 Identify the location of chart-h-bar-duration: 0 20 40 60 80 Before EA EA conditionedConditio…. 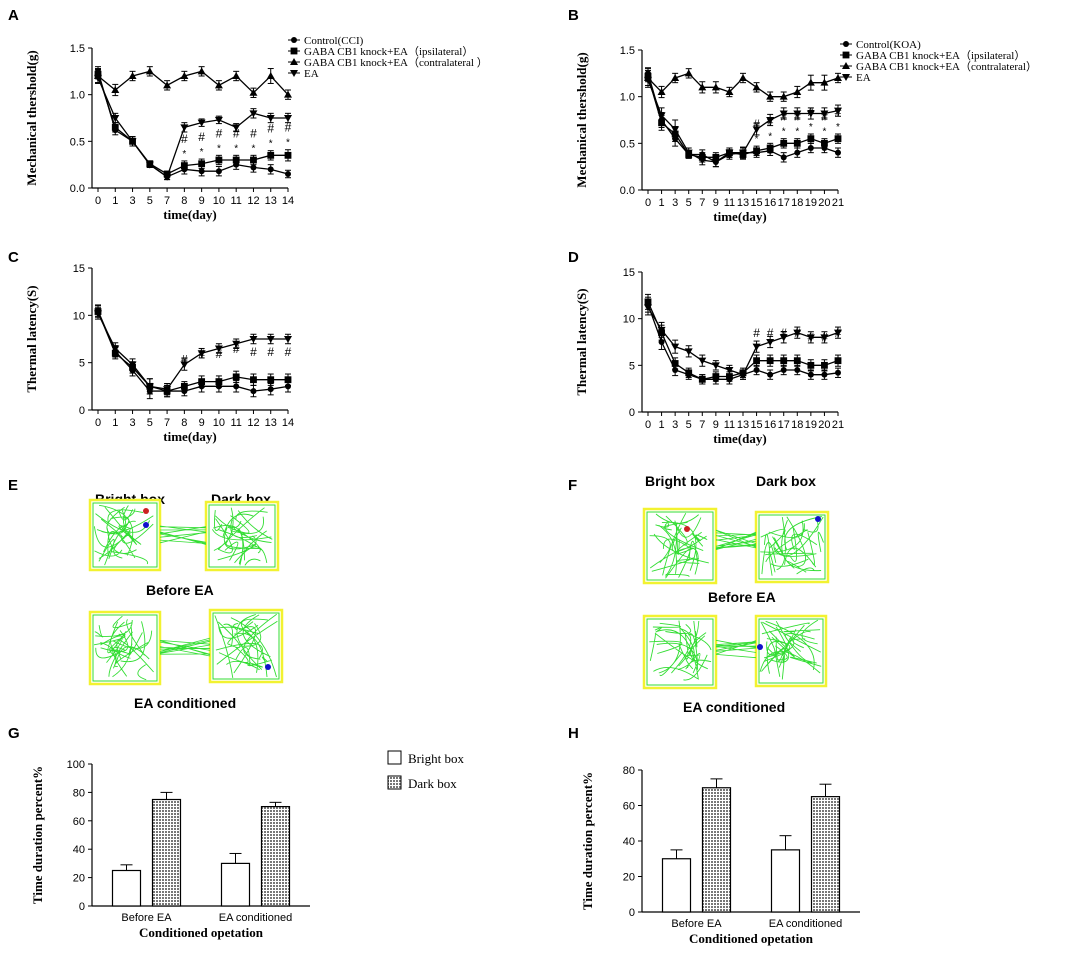
(720, 855).